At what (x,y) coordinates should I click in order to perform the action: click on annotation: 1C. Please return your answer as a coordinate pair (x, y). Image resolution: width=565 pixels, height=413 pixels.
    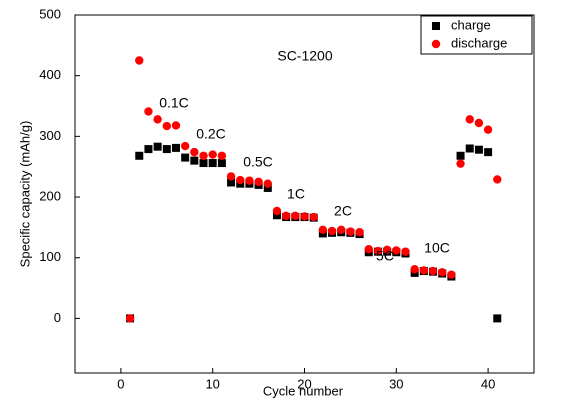
    Looking at the image, I should click on (296, 194).